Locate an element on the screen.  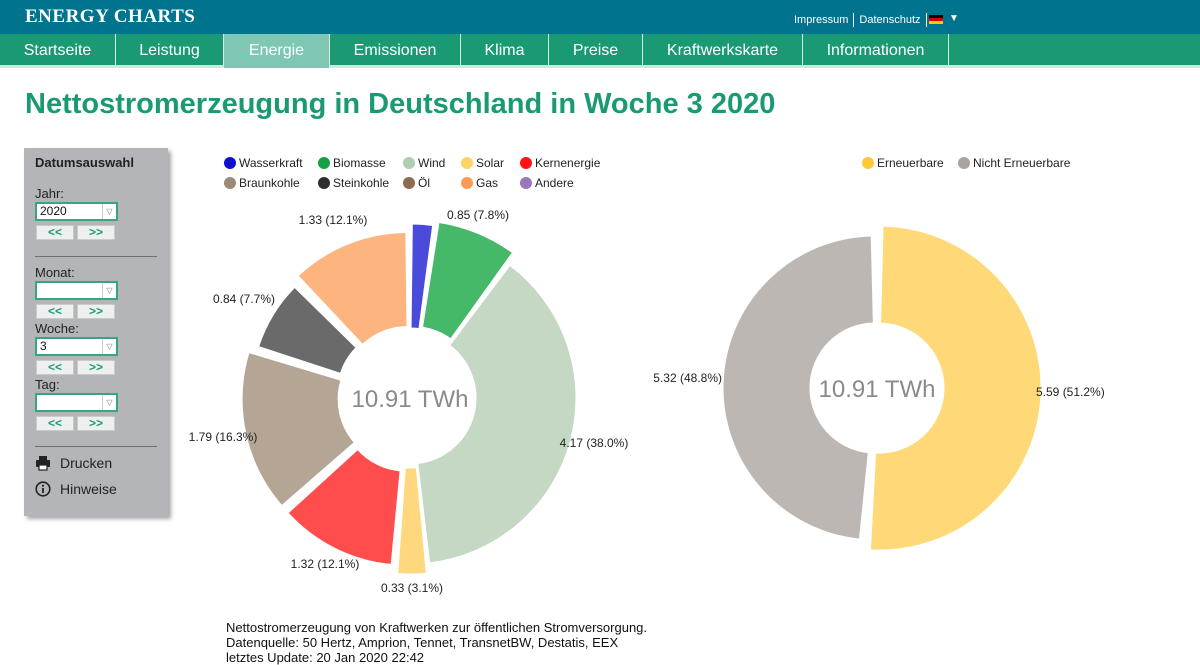
year-prev-button: << is located at coordinates (55, 232).